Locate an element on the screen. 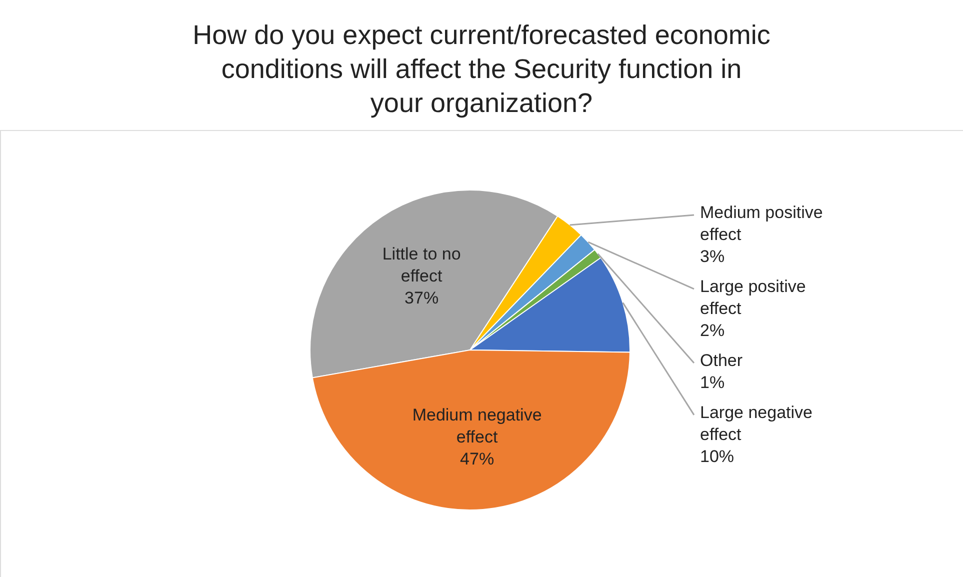 The height and width of the screenshot is (577, 963). data-label: 2% is located at coordinates (712, 330).